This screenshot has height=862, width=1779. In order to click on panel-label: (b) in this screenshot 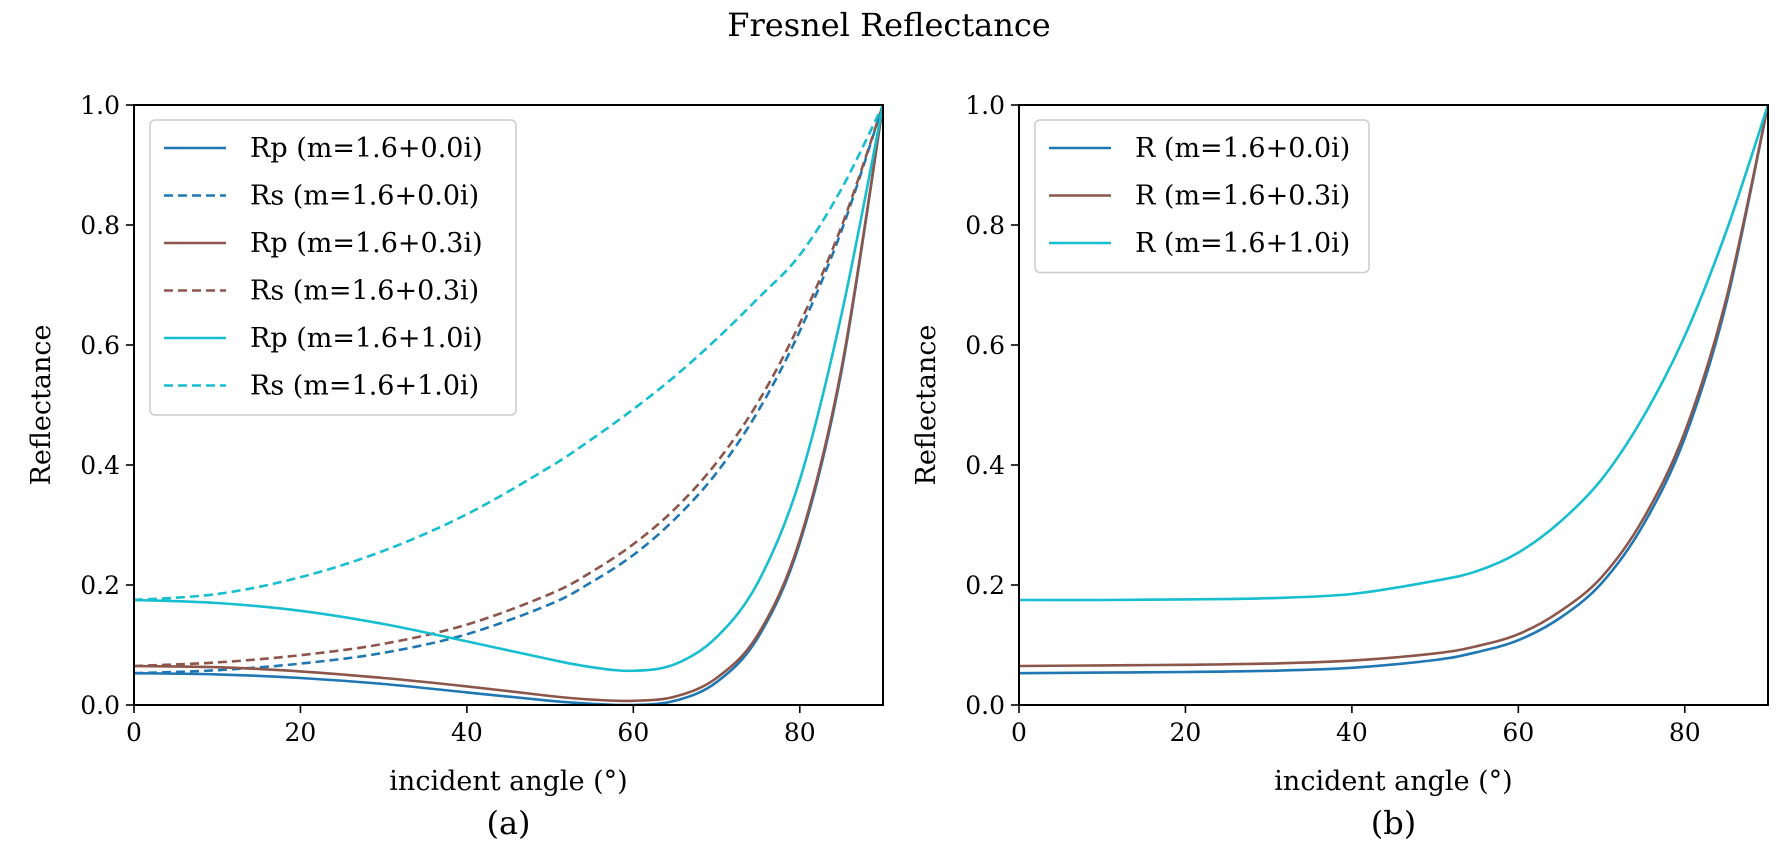, I will do `click(1393, 823)`.